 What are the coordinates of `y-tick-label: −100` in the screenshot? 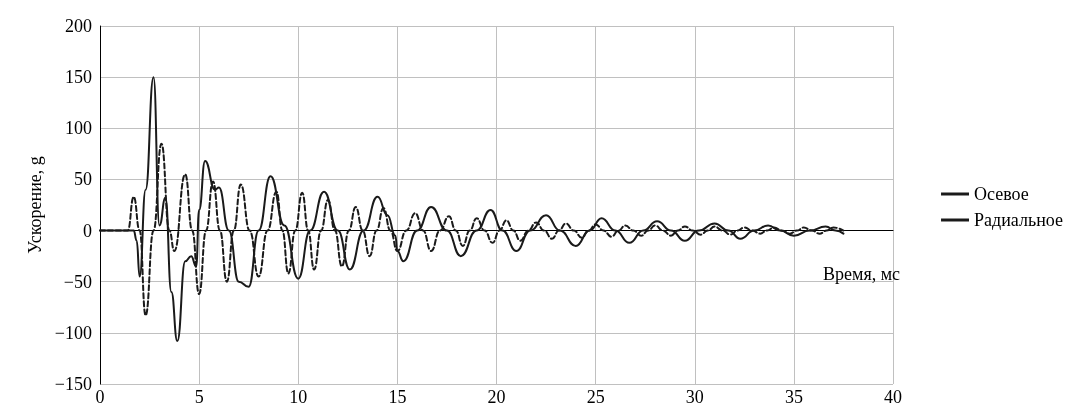 It's located at (73, 332).